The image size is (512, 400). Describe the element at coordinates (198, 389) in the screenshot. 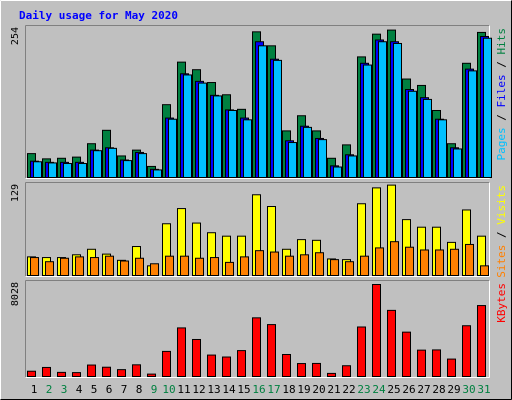

I see `day-label-12: 12` at that location.